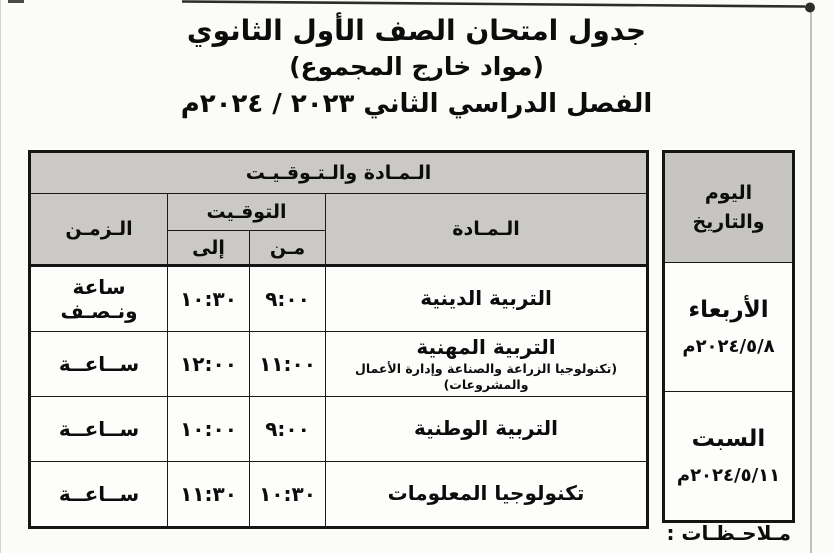 The width and height of the screenshot is (833, 553). I want to click on subject-name: تكنولوجيا المعلومات, so click(486, 493).